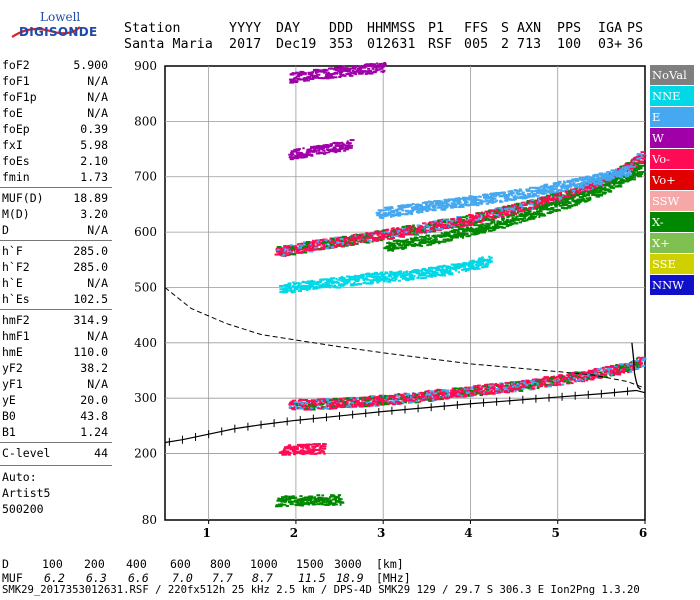  I want to click on x-tick-label: 5, so click(556, 533).